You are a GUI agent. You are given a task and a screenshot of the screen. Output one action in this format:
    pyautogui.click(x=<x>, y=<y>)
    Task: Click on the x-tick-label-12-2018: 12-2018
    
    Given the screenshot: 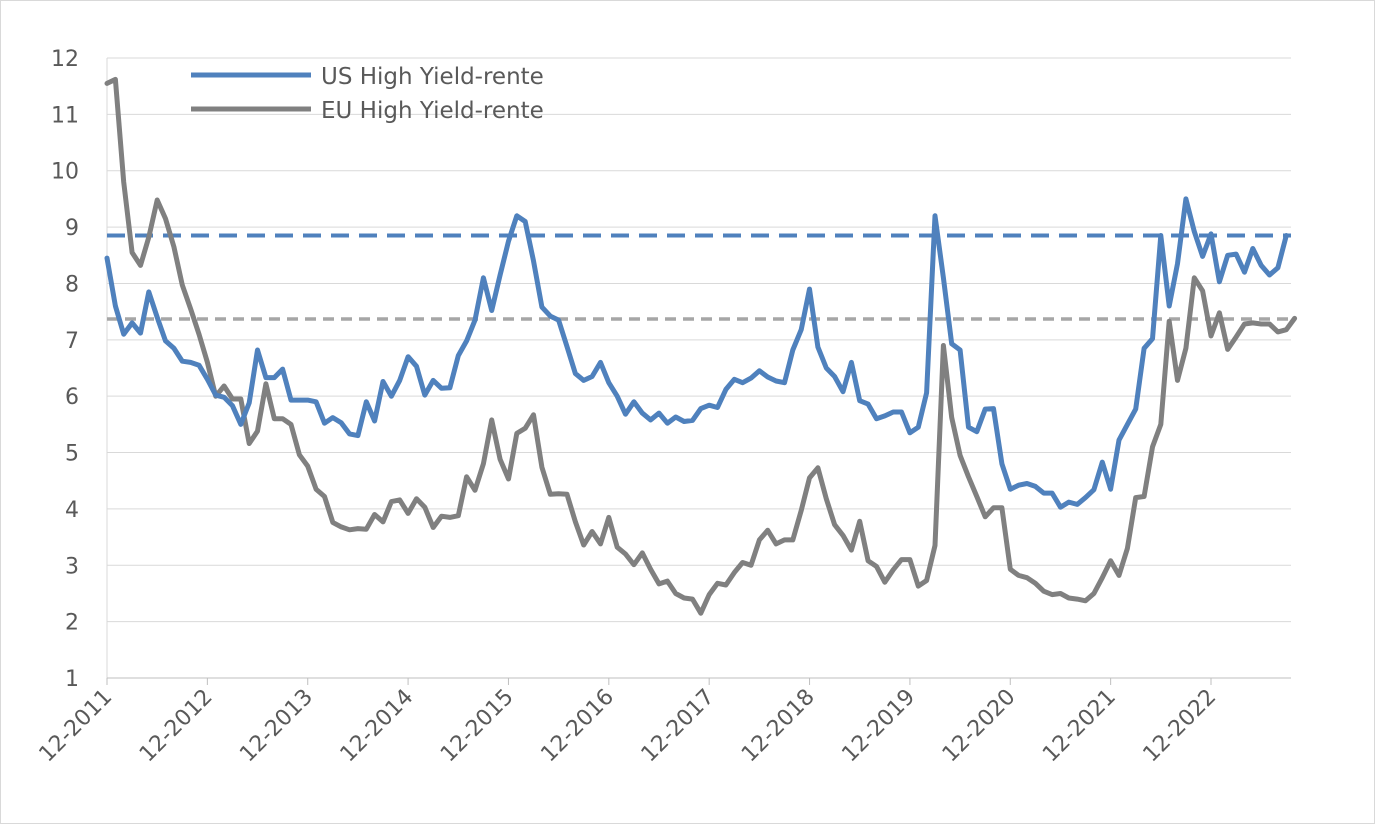 What is the action you would take?
    pyautogui.click(x=778, y=726)
    